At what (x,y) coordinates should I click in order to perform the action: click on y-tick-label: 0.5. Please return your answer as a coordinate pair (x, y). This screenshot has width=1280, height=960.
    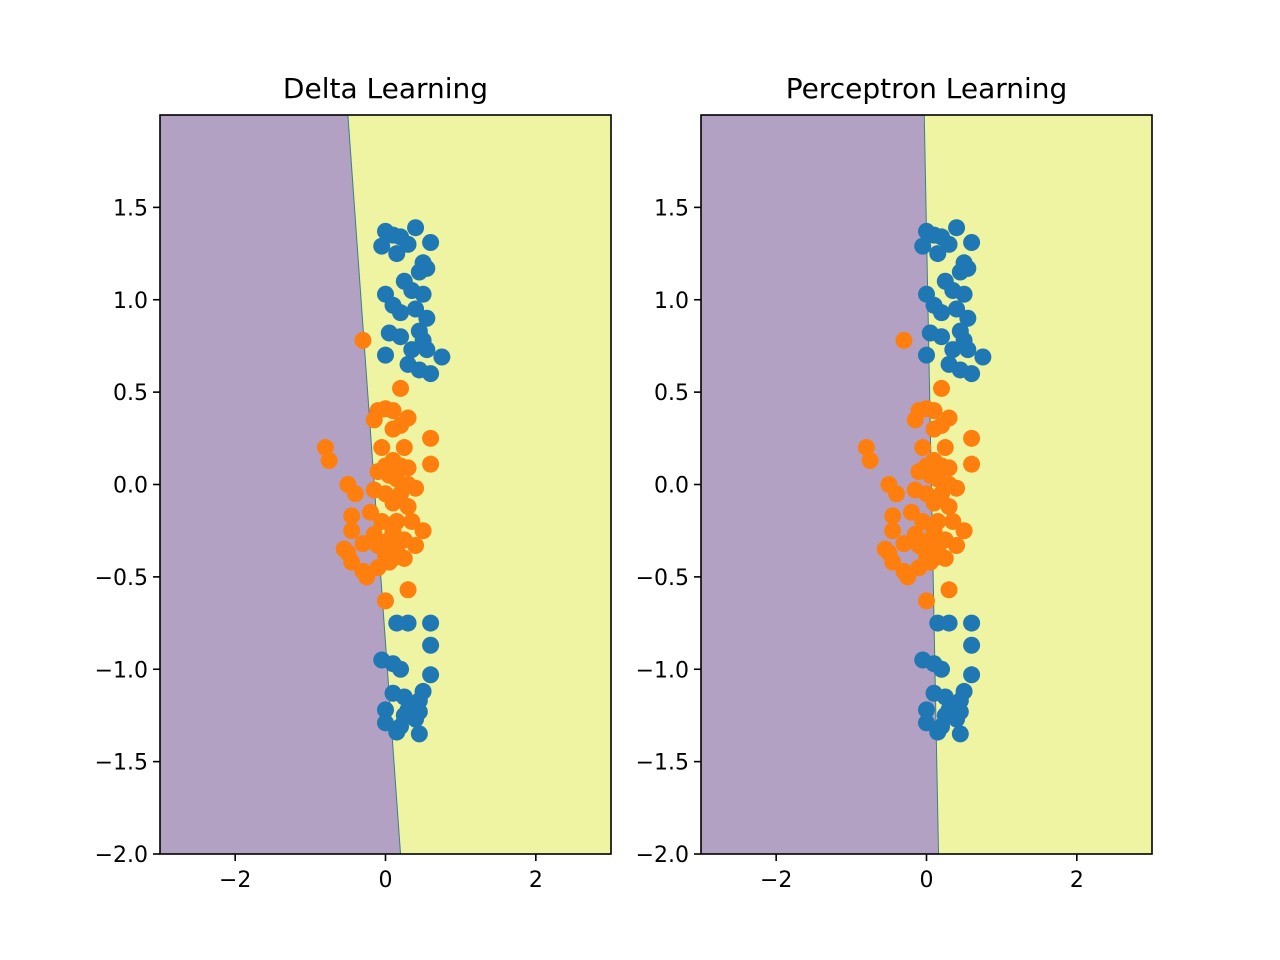
    Looking at the image, I should click on (671, 393).